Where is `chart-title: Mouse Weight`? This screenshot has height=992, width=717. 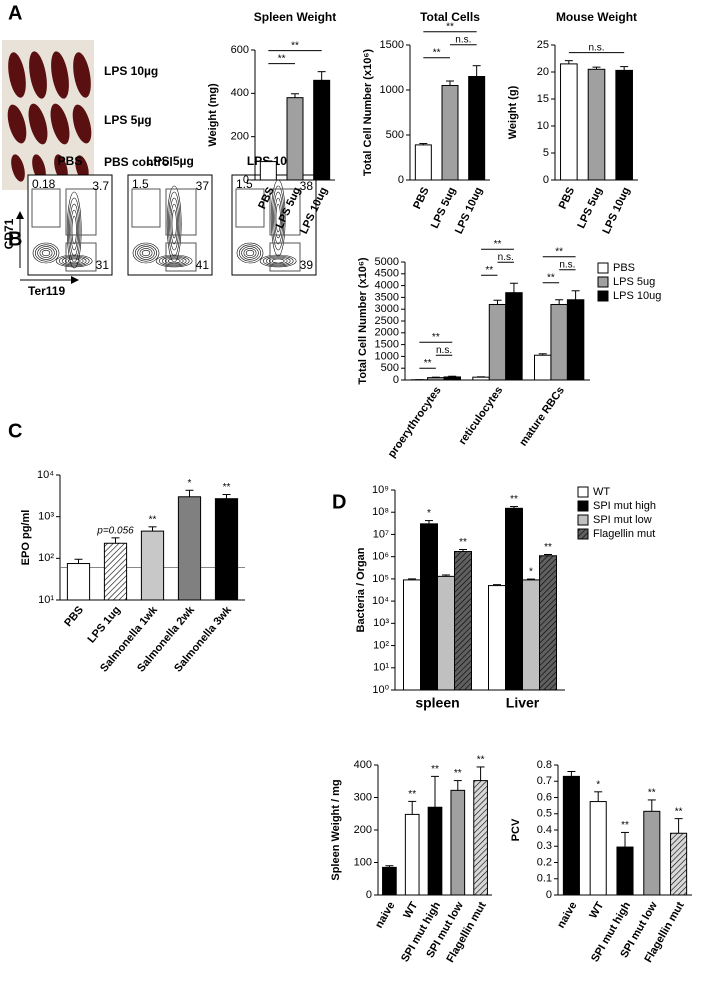 chart-title: Mouse Weight is located at coordinates (596, 17).